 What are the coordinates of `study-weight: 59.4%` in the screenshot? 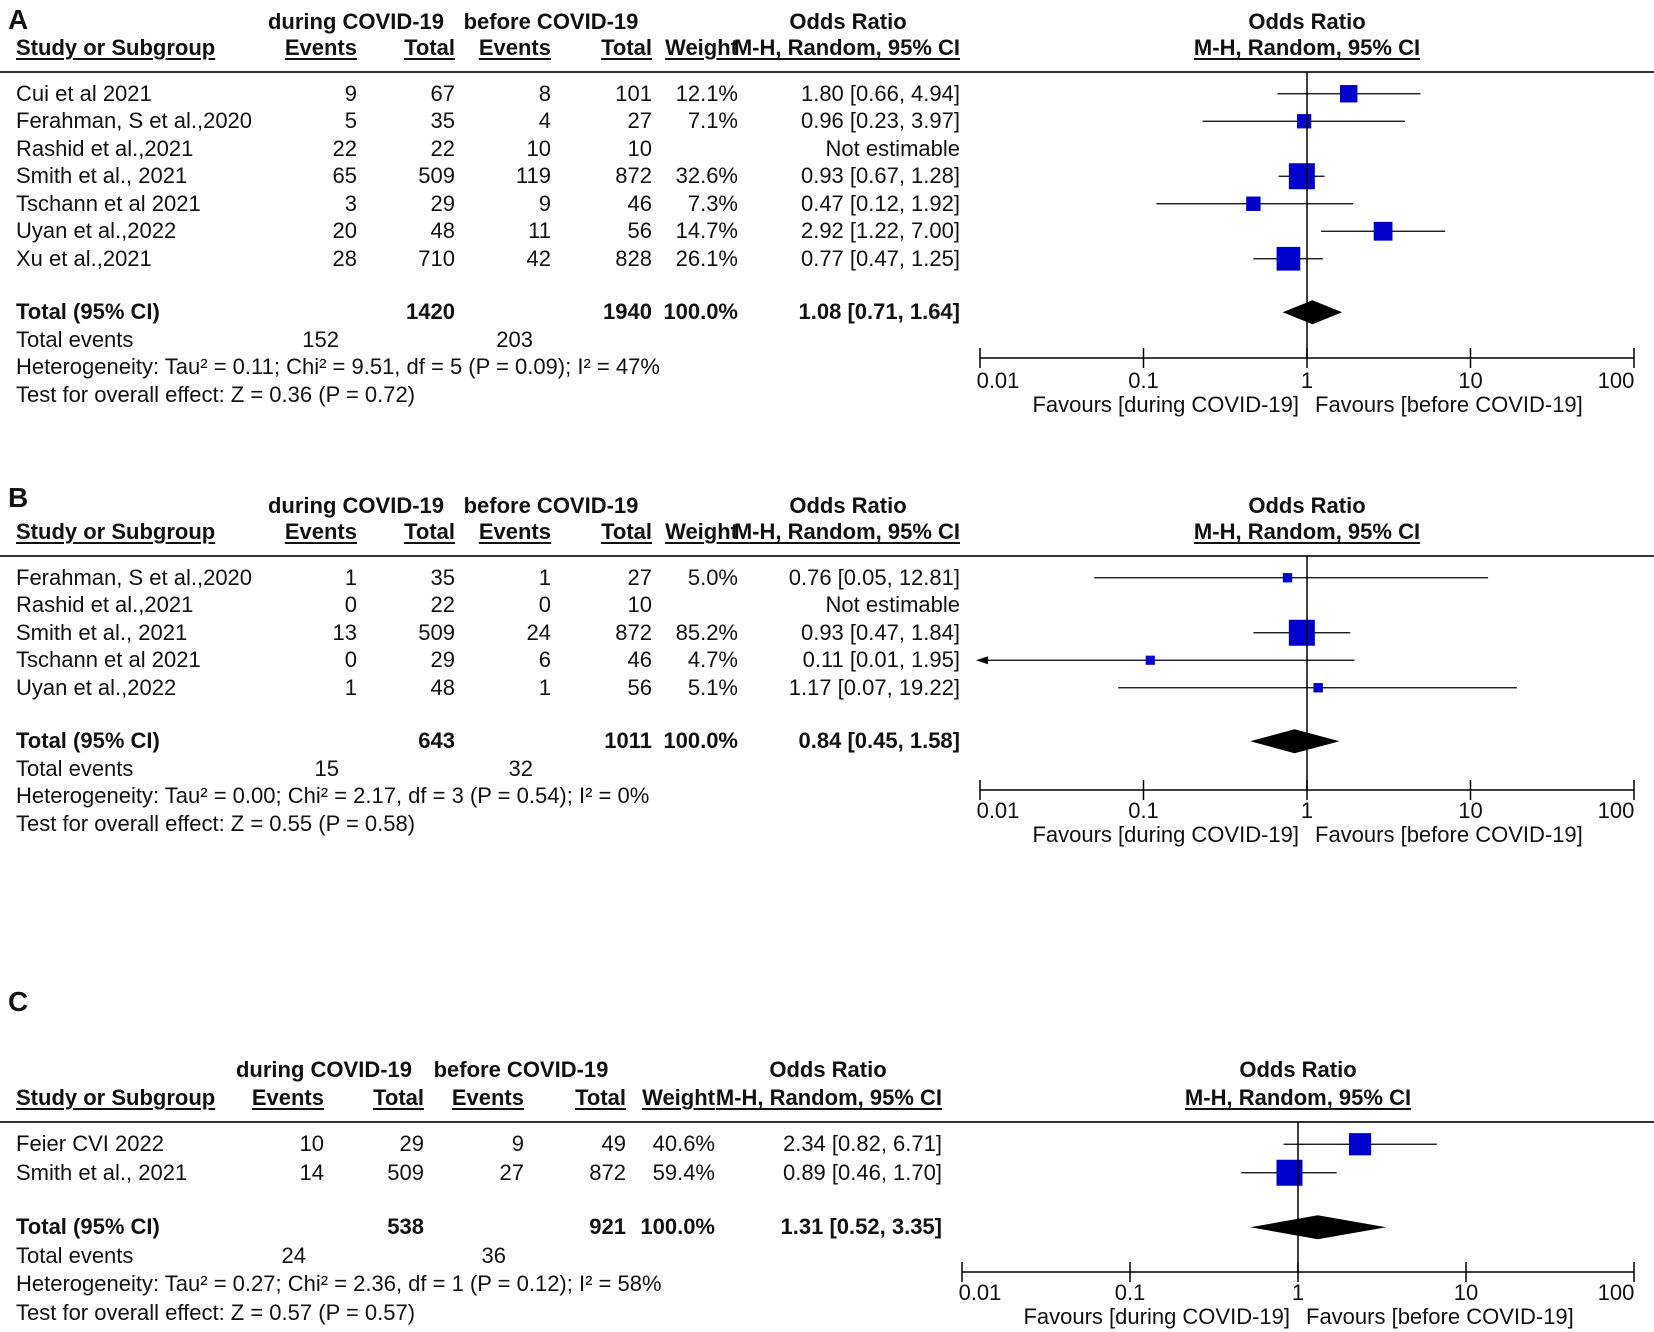 It's located at (683, 1172).